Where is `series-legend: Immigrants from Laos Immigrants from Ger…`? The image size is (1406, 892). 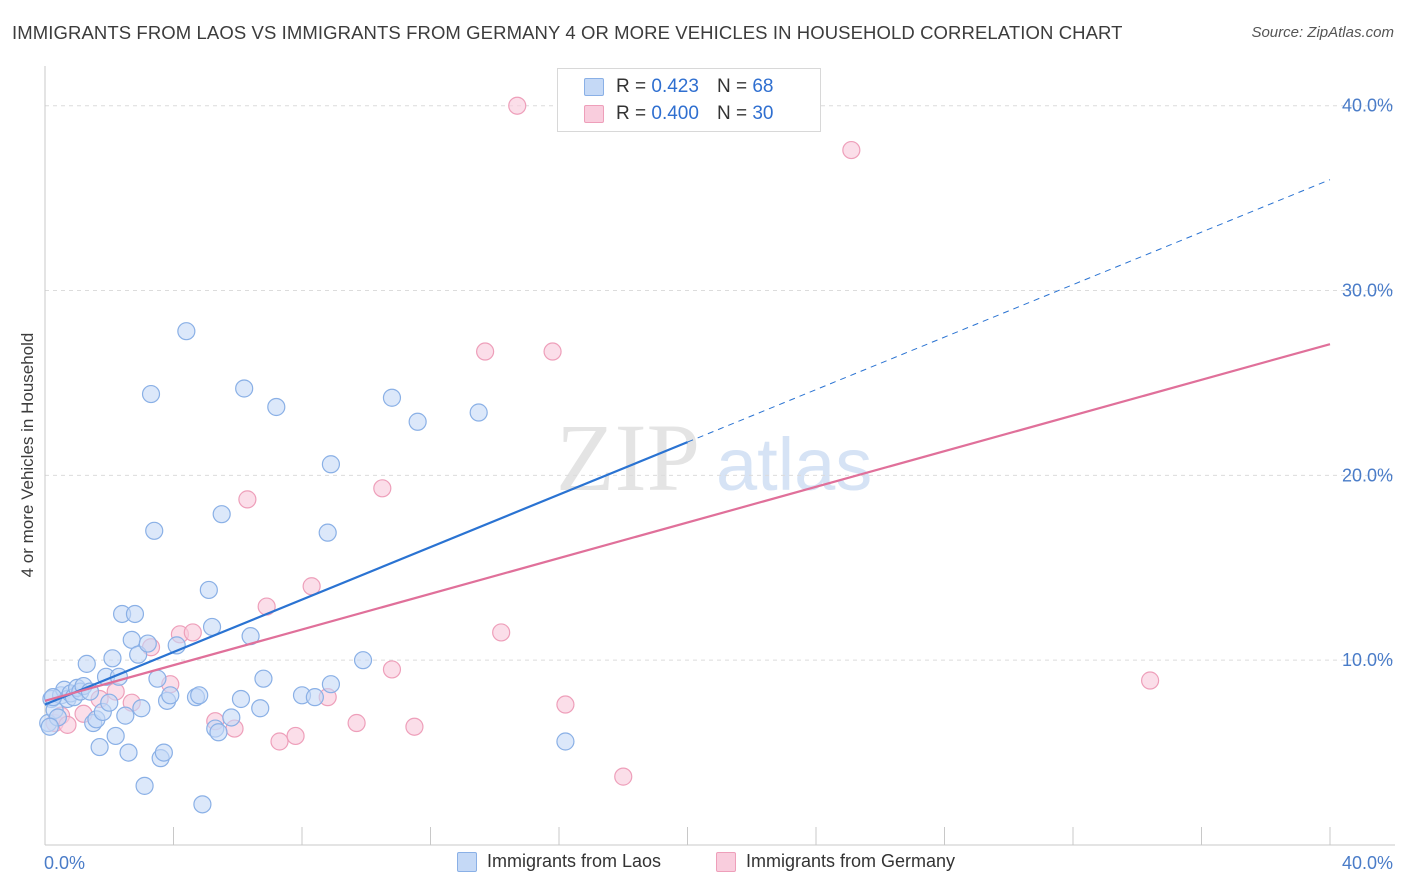
series-legend: Immigrants from Laos Immigrants from Ger… is located at coordinates (703, 864).